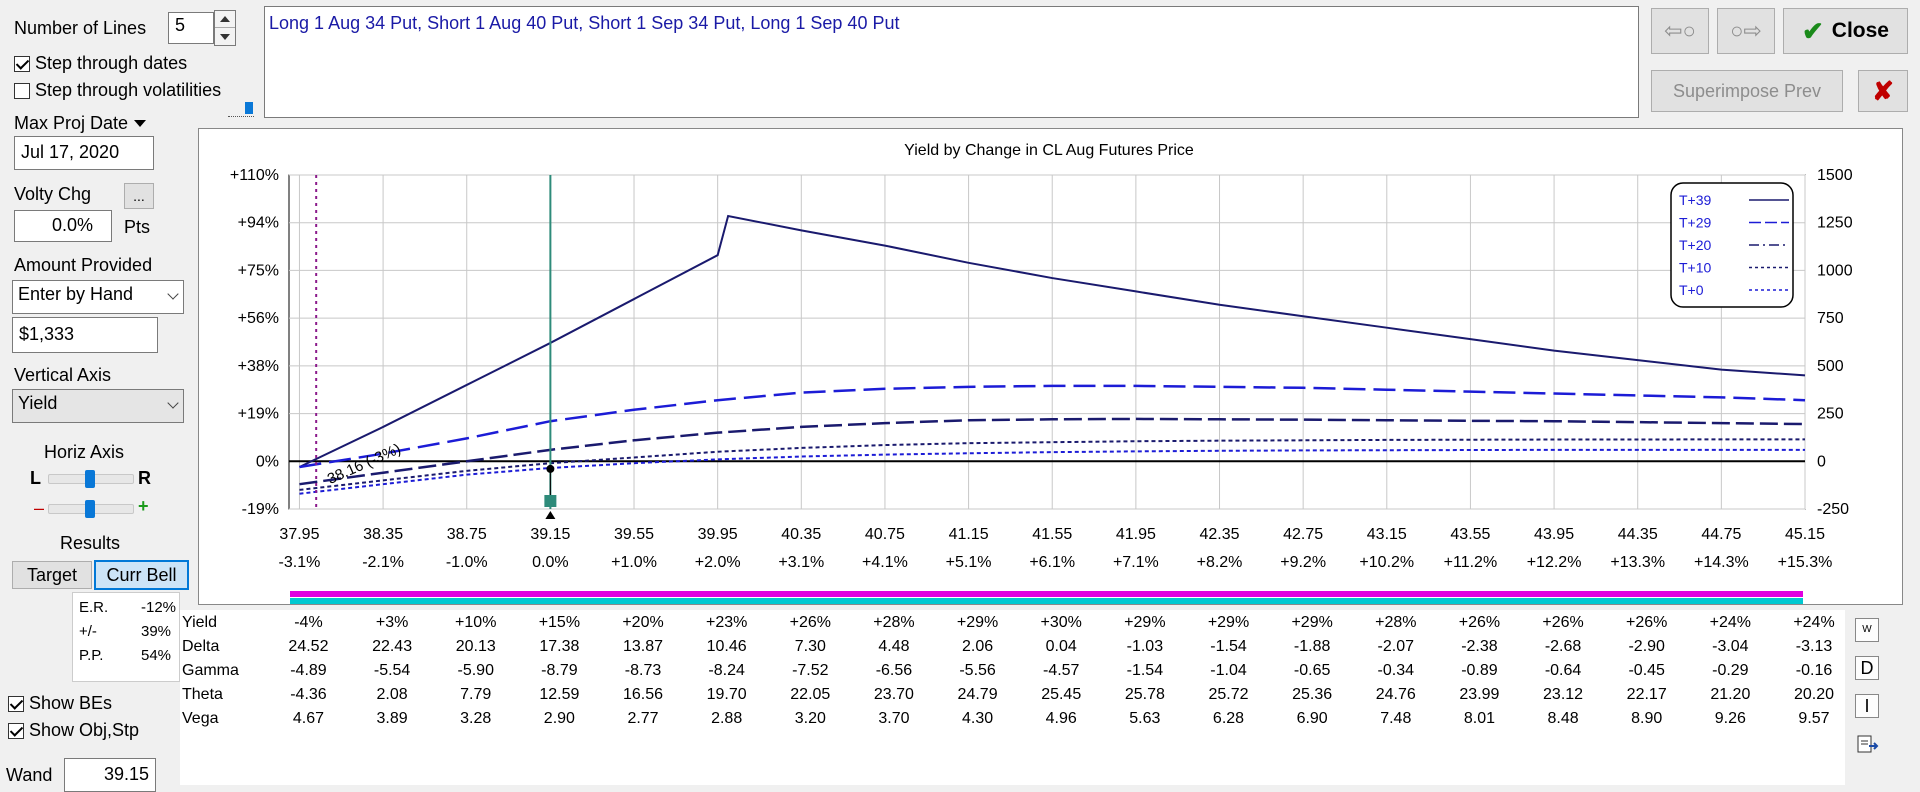 This screenshot has width=1920, height=792. Describe the element at coordinates (308, 694) in the screenshot. I see `greek-cell: -4.36` at that location.